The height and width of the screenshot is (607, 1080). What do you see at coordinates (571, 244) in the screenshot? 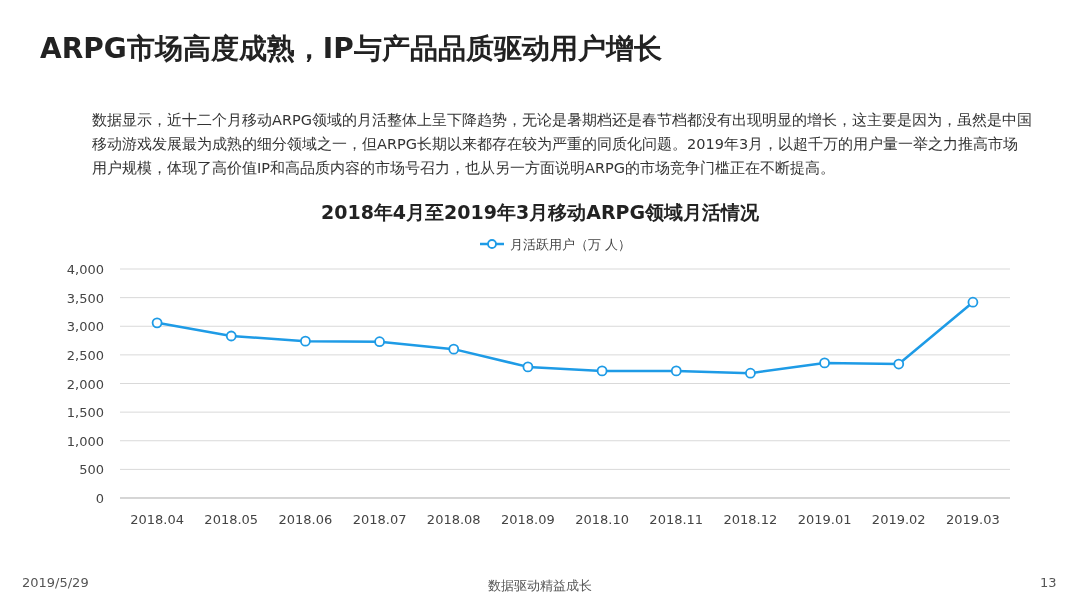
I see `legend-label: 月活跃用户（万 人）` at bounding box center [571, 244].